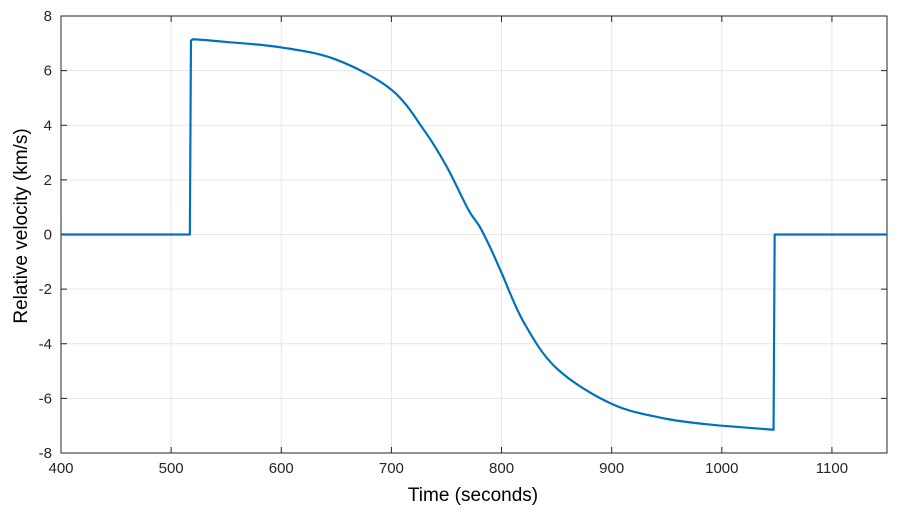 The height and width of the screenshot is (514, 899). I want to click on x-axis-label: Time (seconds), so click(473, 495).